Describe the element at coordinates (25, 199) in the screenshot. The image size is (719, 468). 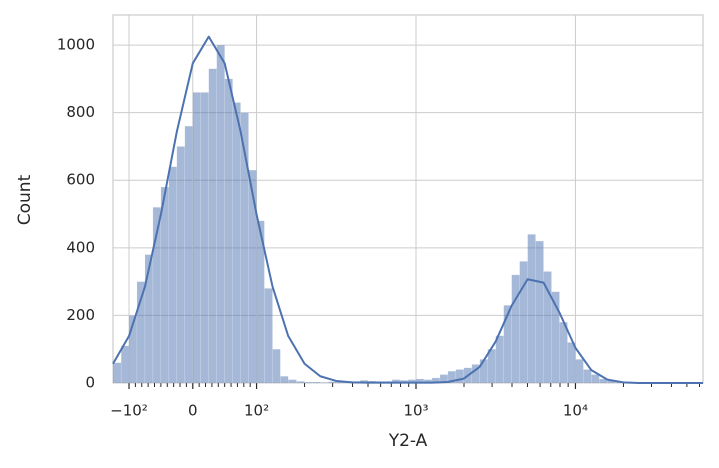
I see `y-axis-label: Count` at that location.